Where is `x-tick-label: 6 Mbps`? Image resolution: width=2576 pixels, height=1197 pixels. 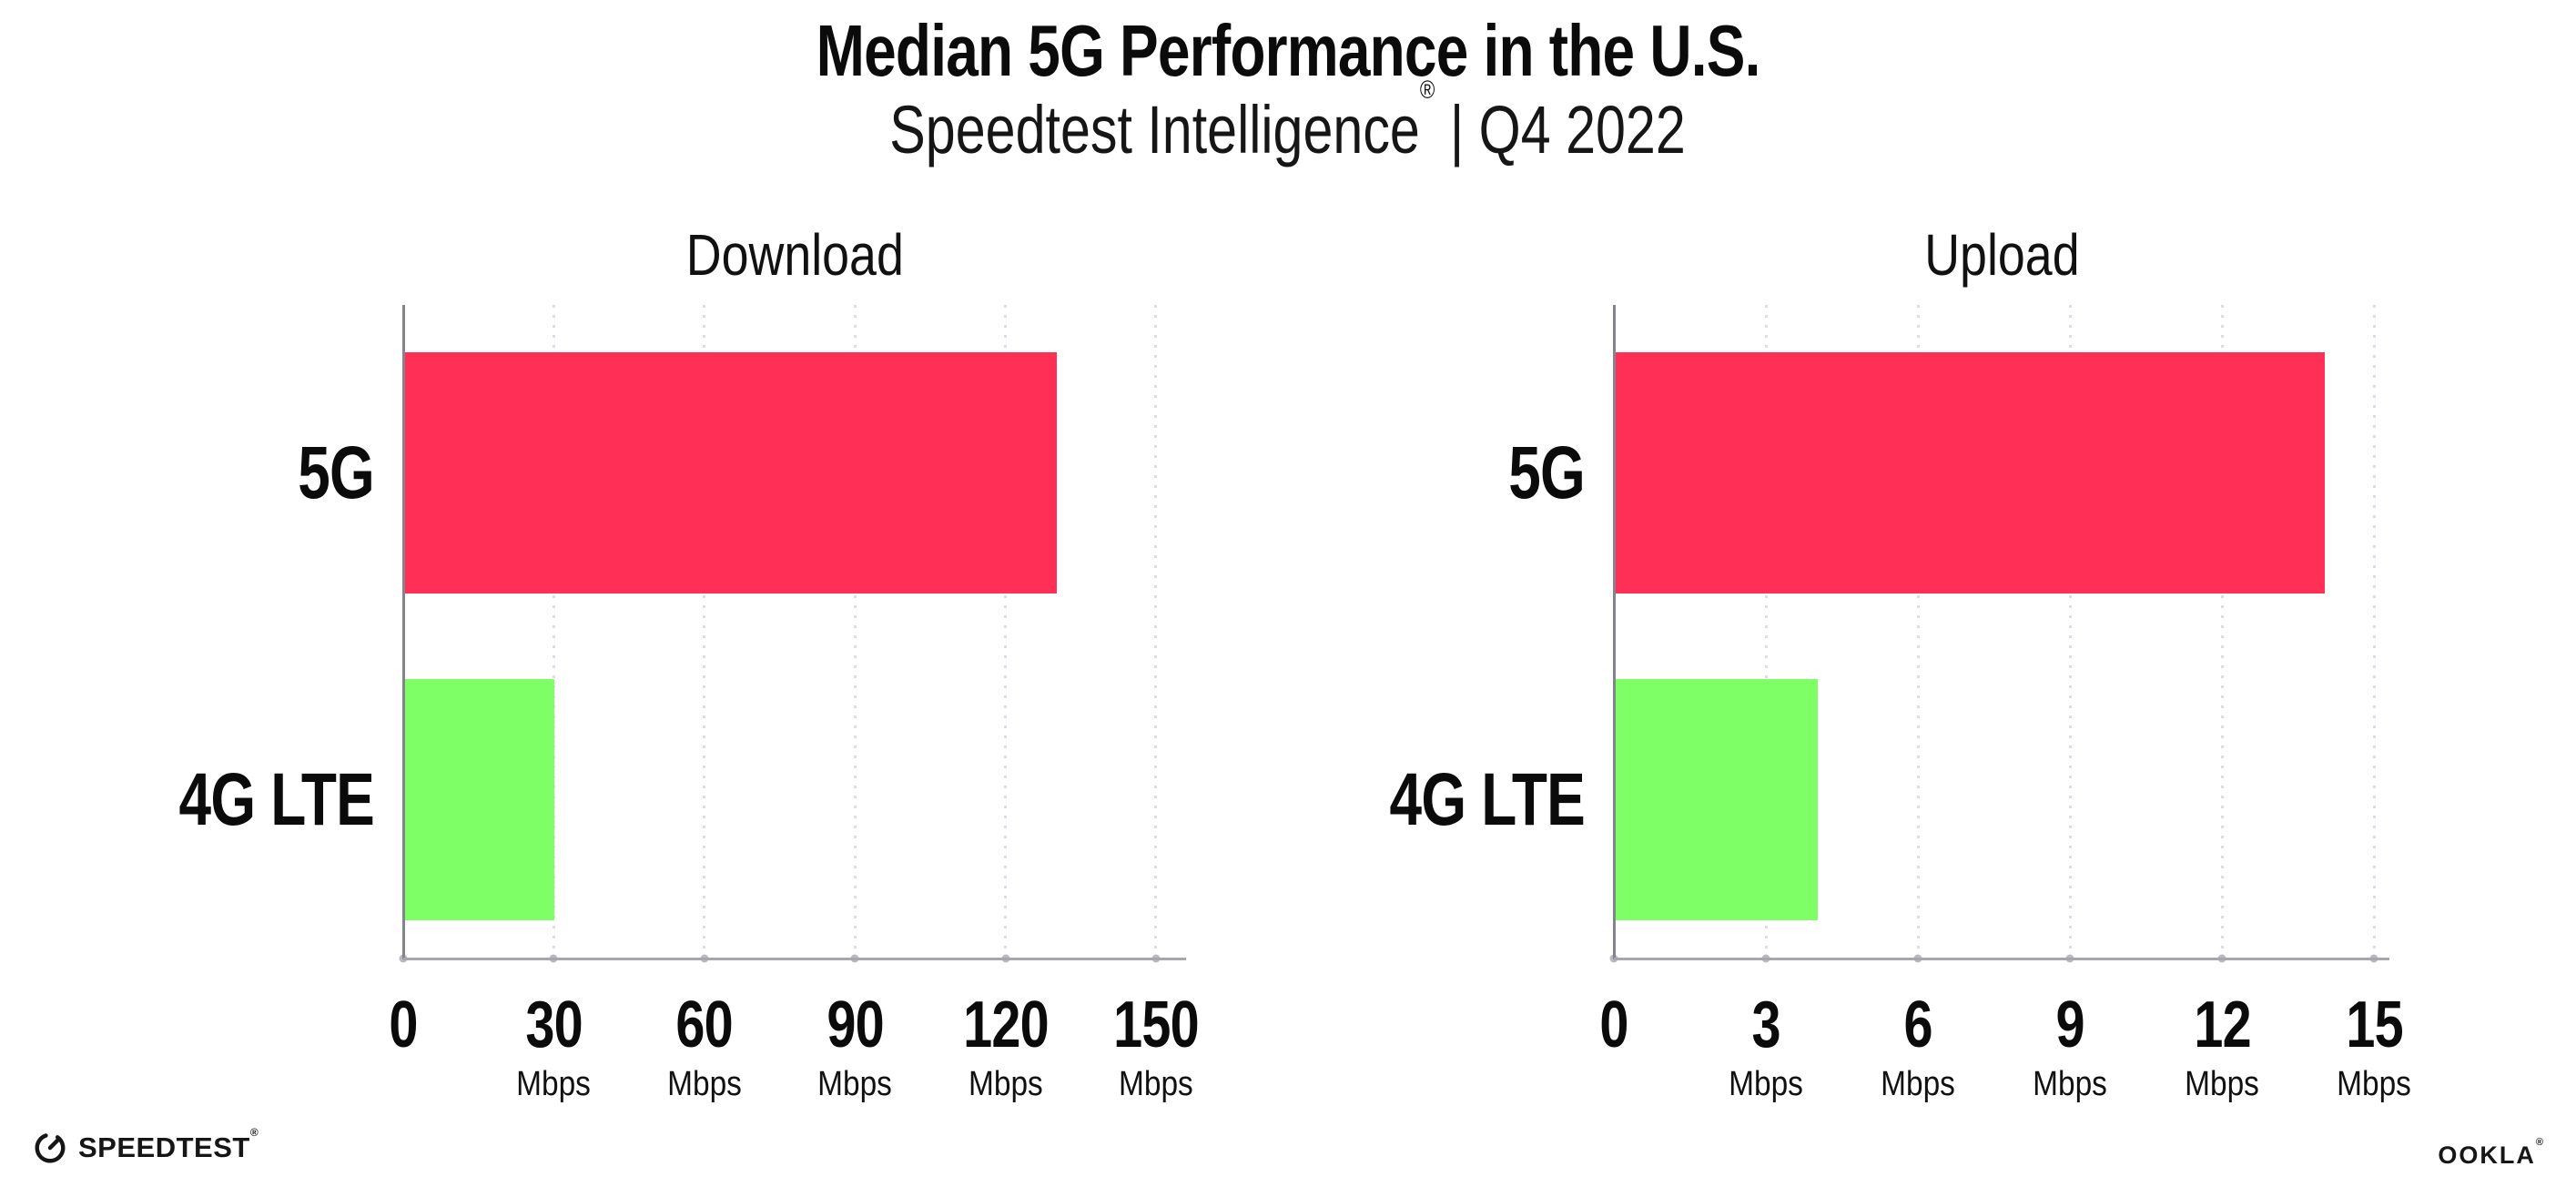
x-tick-label: 6 Mbps is located at coordinates (1918, 1046).